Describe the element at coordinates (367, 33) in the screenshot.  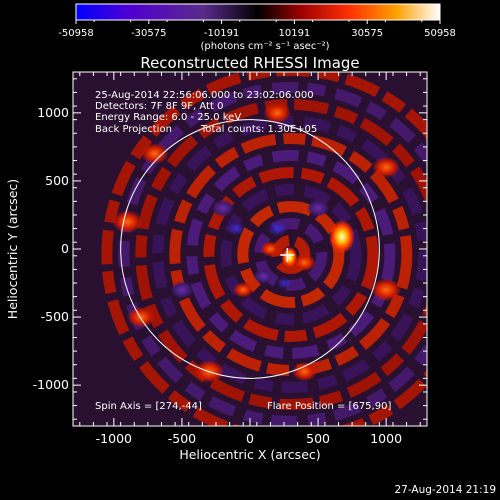
I see `colorbar-tick-label: 30575` at that location.